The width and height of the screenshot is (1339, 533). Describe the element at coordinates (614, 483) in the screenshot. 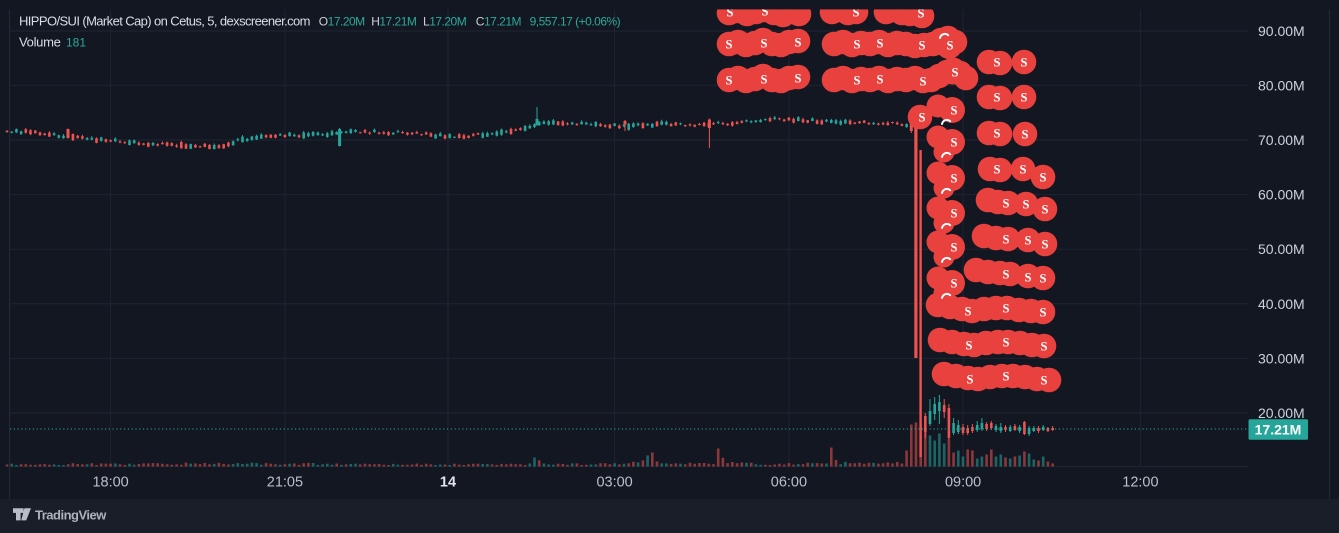

I see `svg-text: 03:00` at that location.